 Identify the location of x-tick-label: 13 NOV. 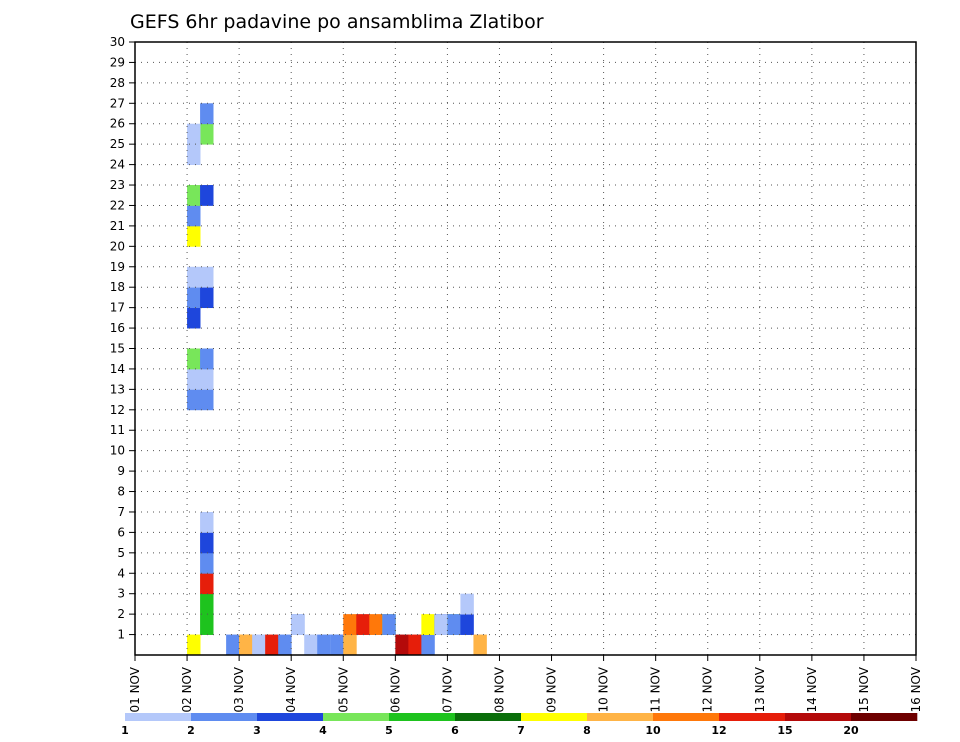
(760, 689).